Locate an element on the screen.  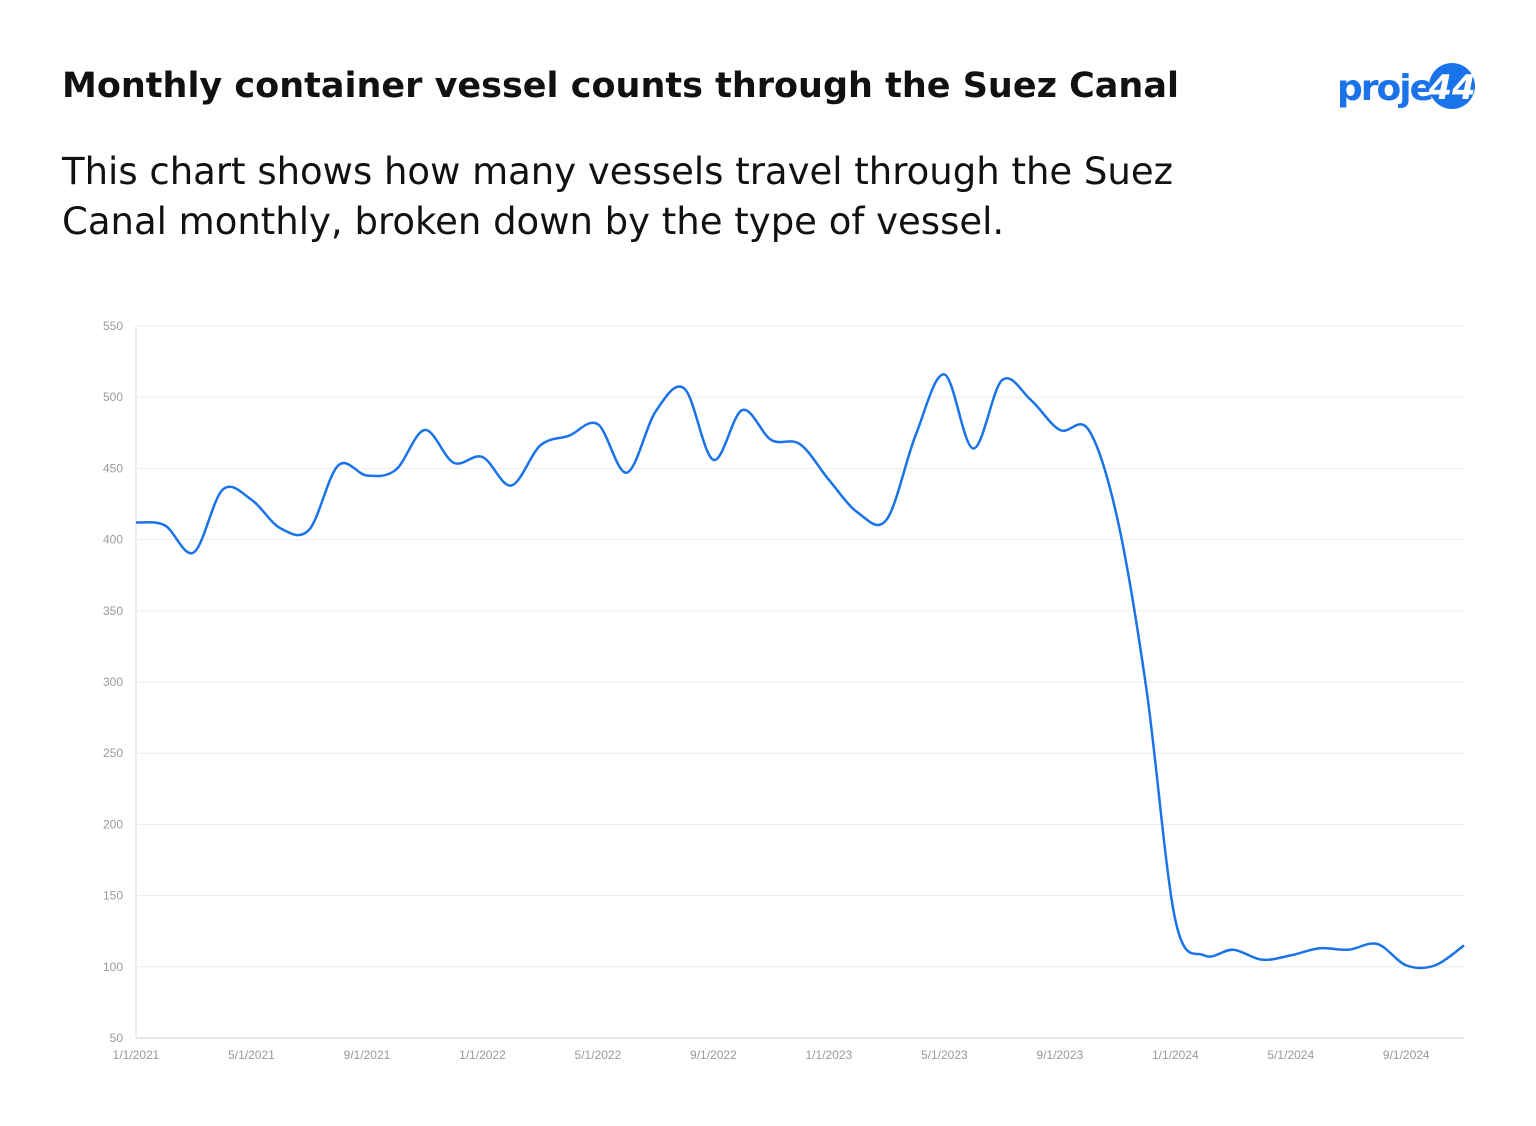
x-tick-label: 5/1/2022 is located at coordinates (598, 1055).